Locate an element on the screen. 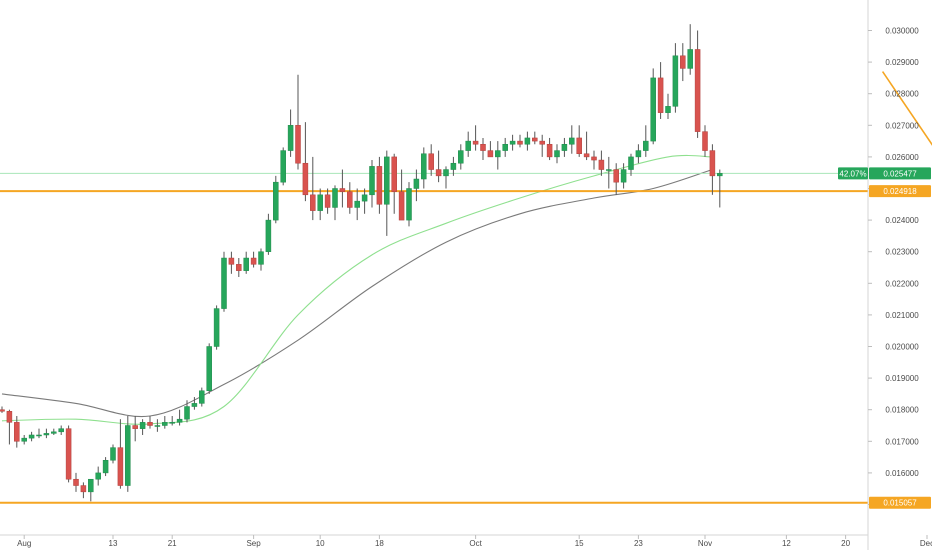 The image size is (932, 550). y-tick-label: 0.022000 is located at coordinates (902, 283).